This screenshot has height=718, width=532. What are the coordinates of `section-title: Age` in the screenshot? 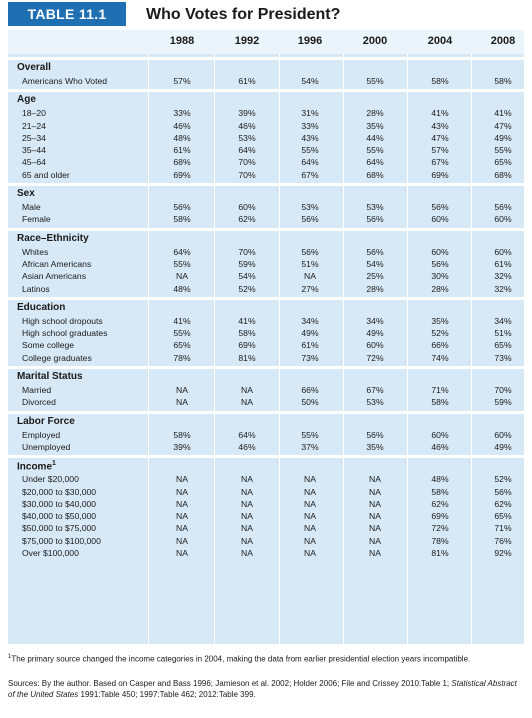 It's located at (26, 99).